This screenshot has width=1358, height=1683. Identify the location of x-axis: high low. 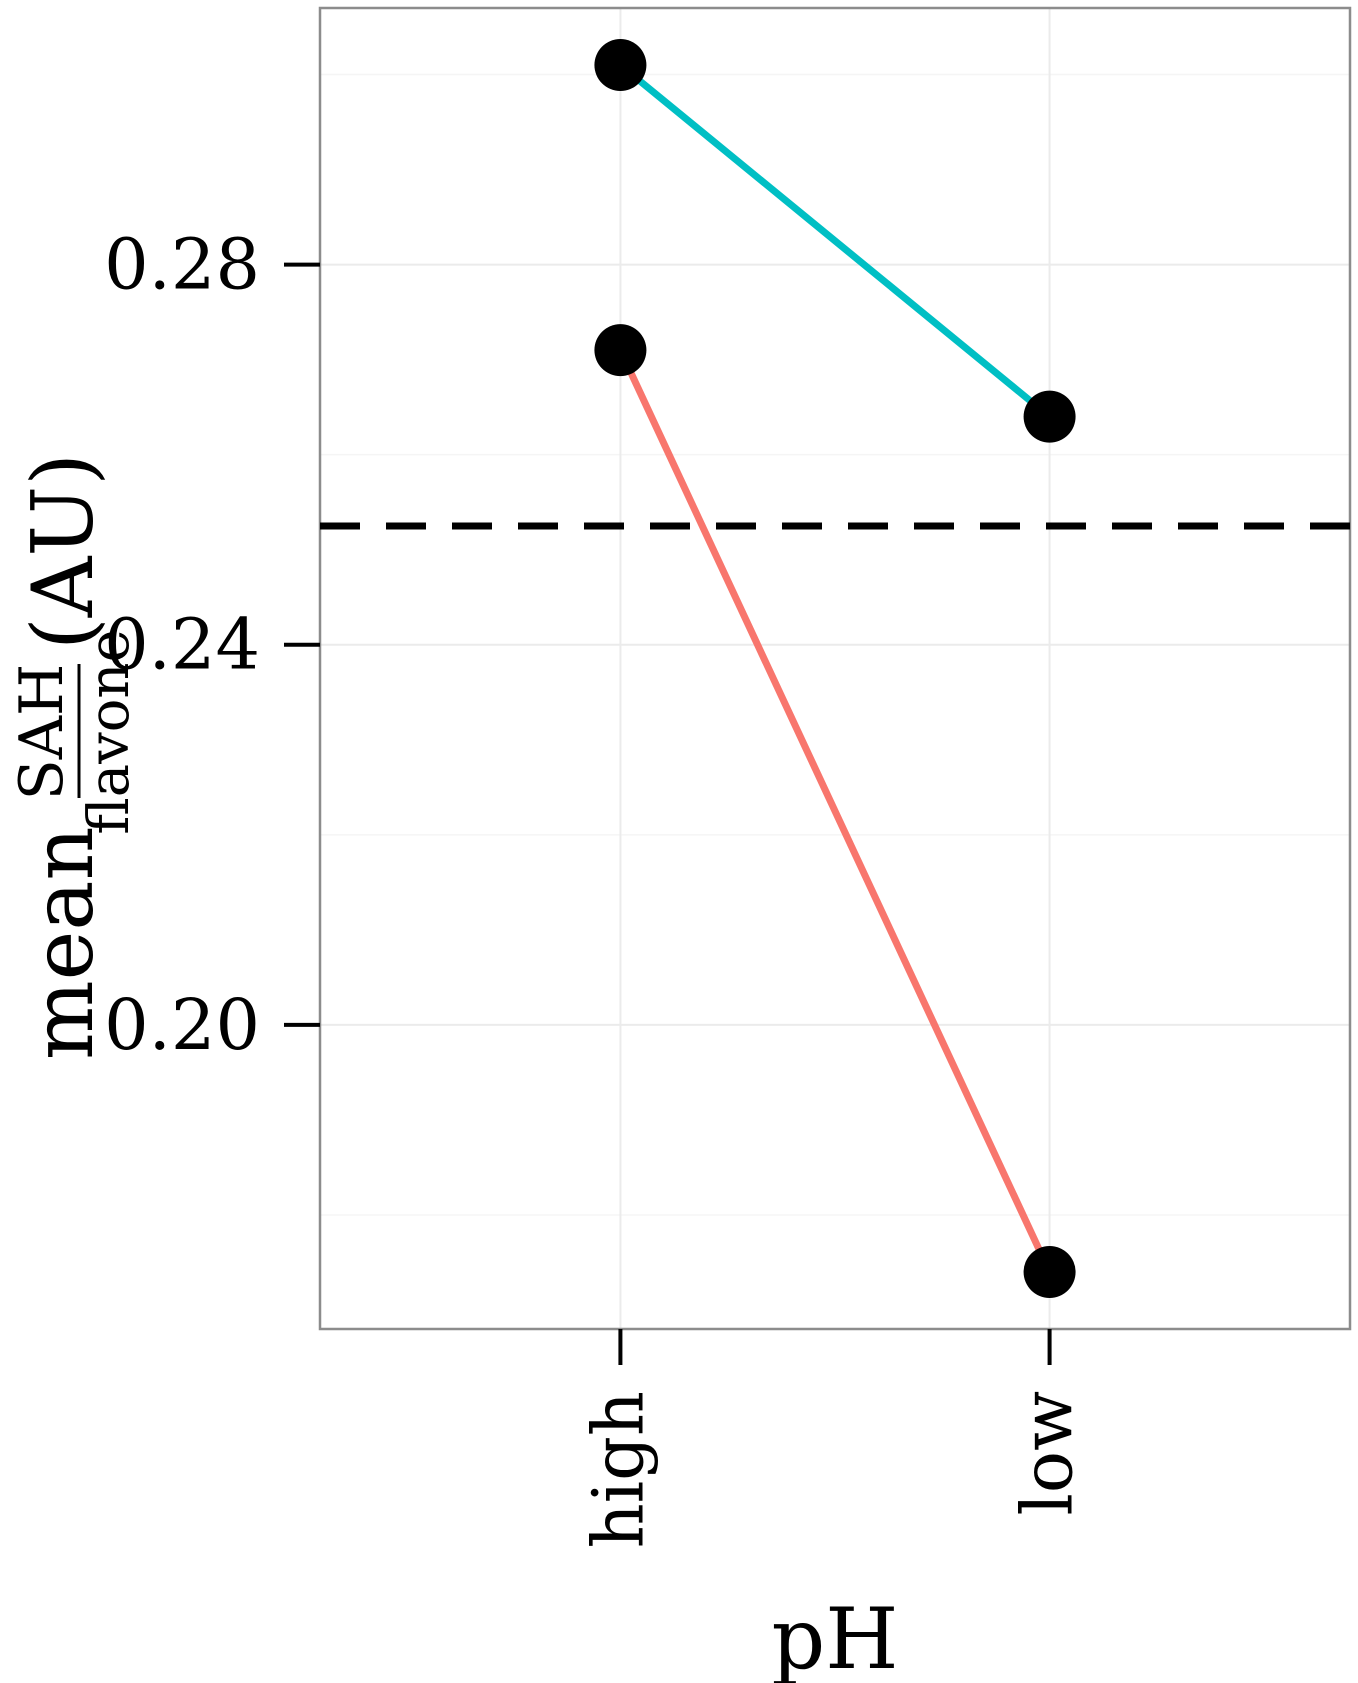
(833, 1438).